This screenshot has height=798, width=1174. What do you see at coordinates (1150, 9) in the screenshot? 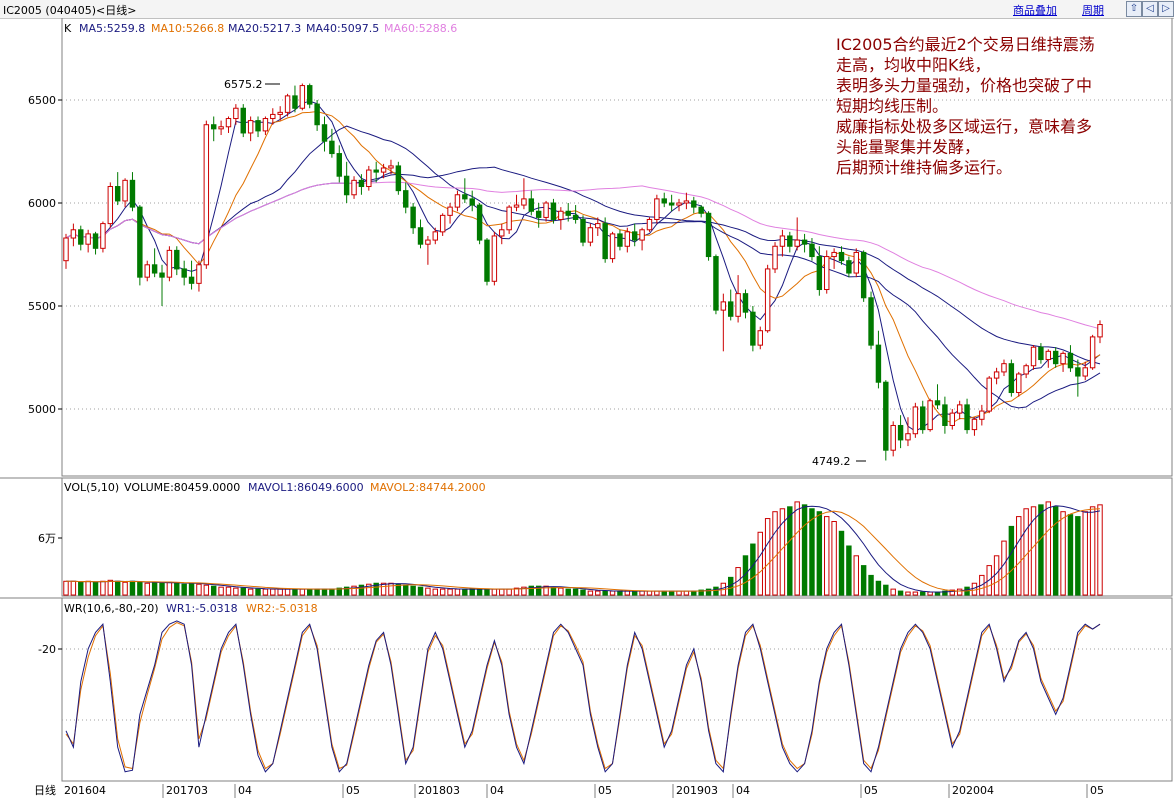
I see `scroll-left-button: ◁` at bounding box center [1150, 9].